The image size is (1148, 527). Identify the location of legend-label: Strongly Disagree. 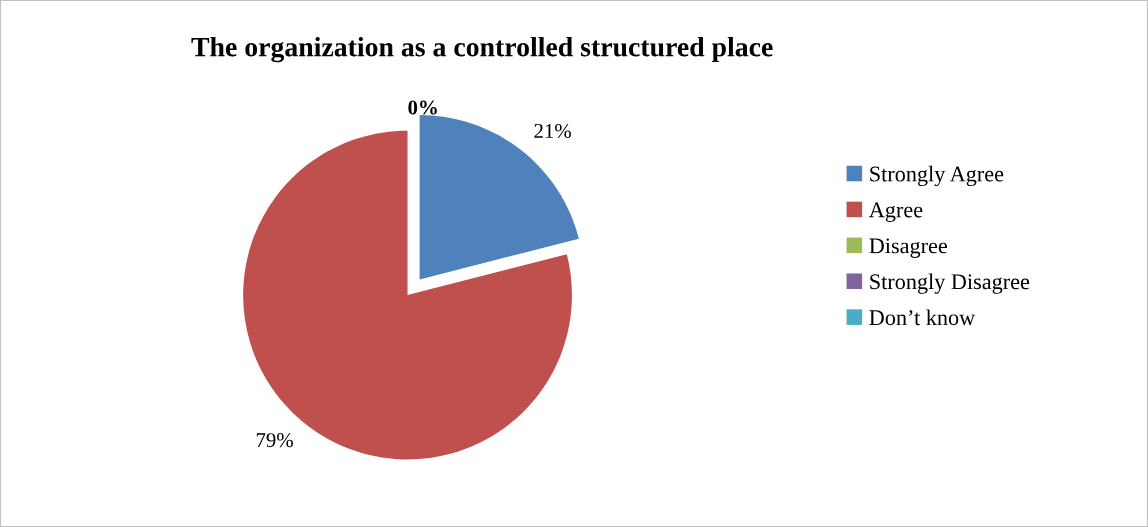
(950, 283).